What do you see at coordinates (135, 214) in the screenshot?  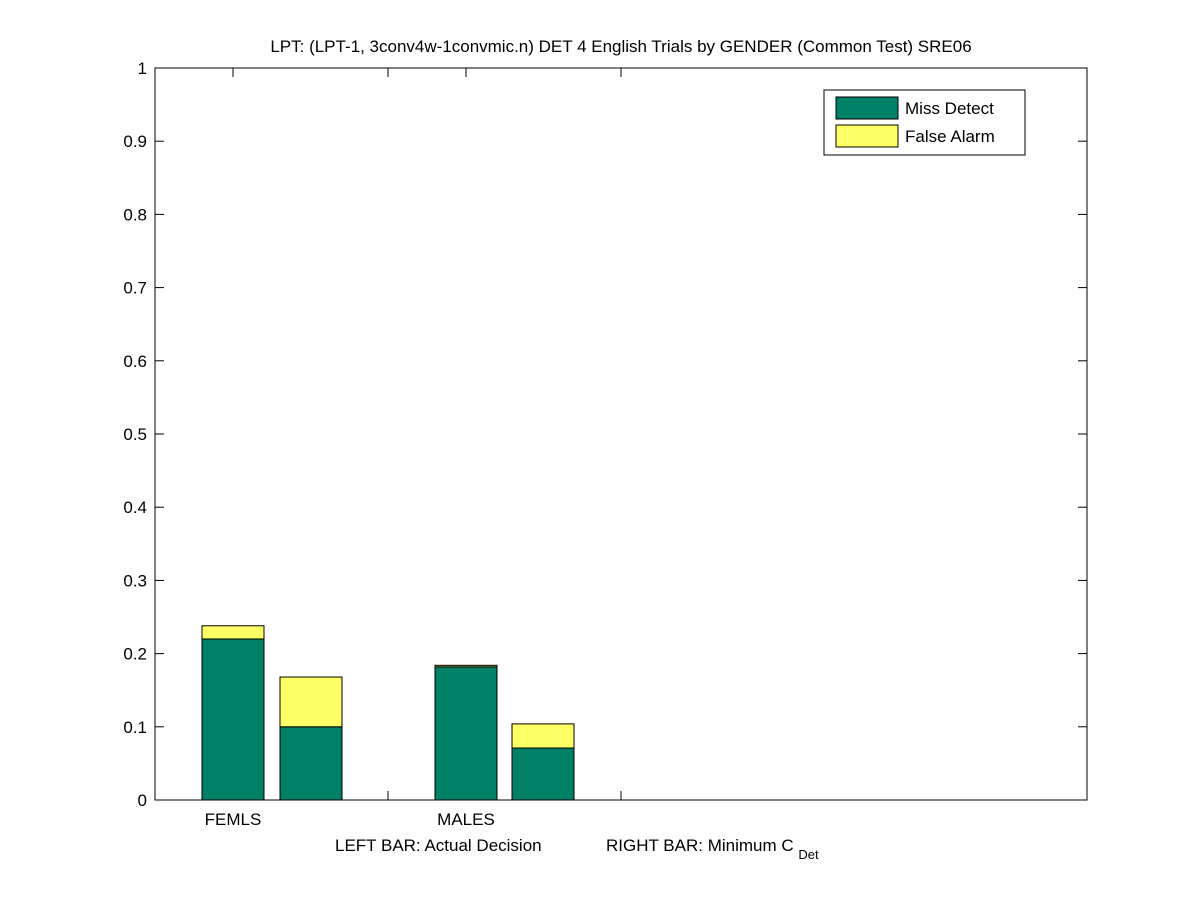 I see `y-tick-label: 0.8` at bounding box center [135, 214].